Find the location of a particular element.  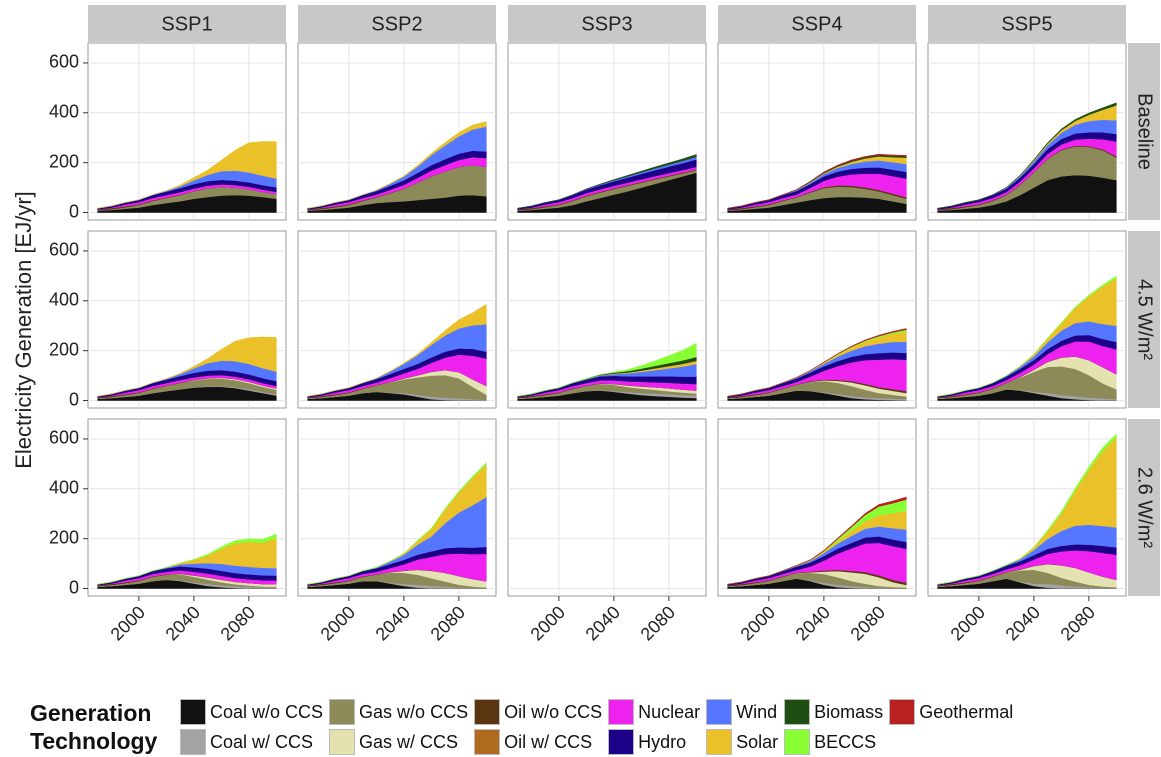

panel is located at coordinates (607, 507).